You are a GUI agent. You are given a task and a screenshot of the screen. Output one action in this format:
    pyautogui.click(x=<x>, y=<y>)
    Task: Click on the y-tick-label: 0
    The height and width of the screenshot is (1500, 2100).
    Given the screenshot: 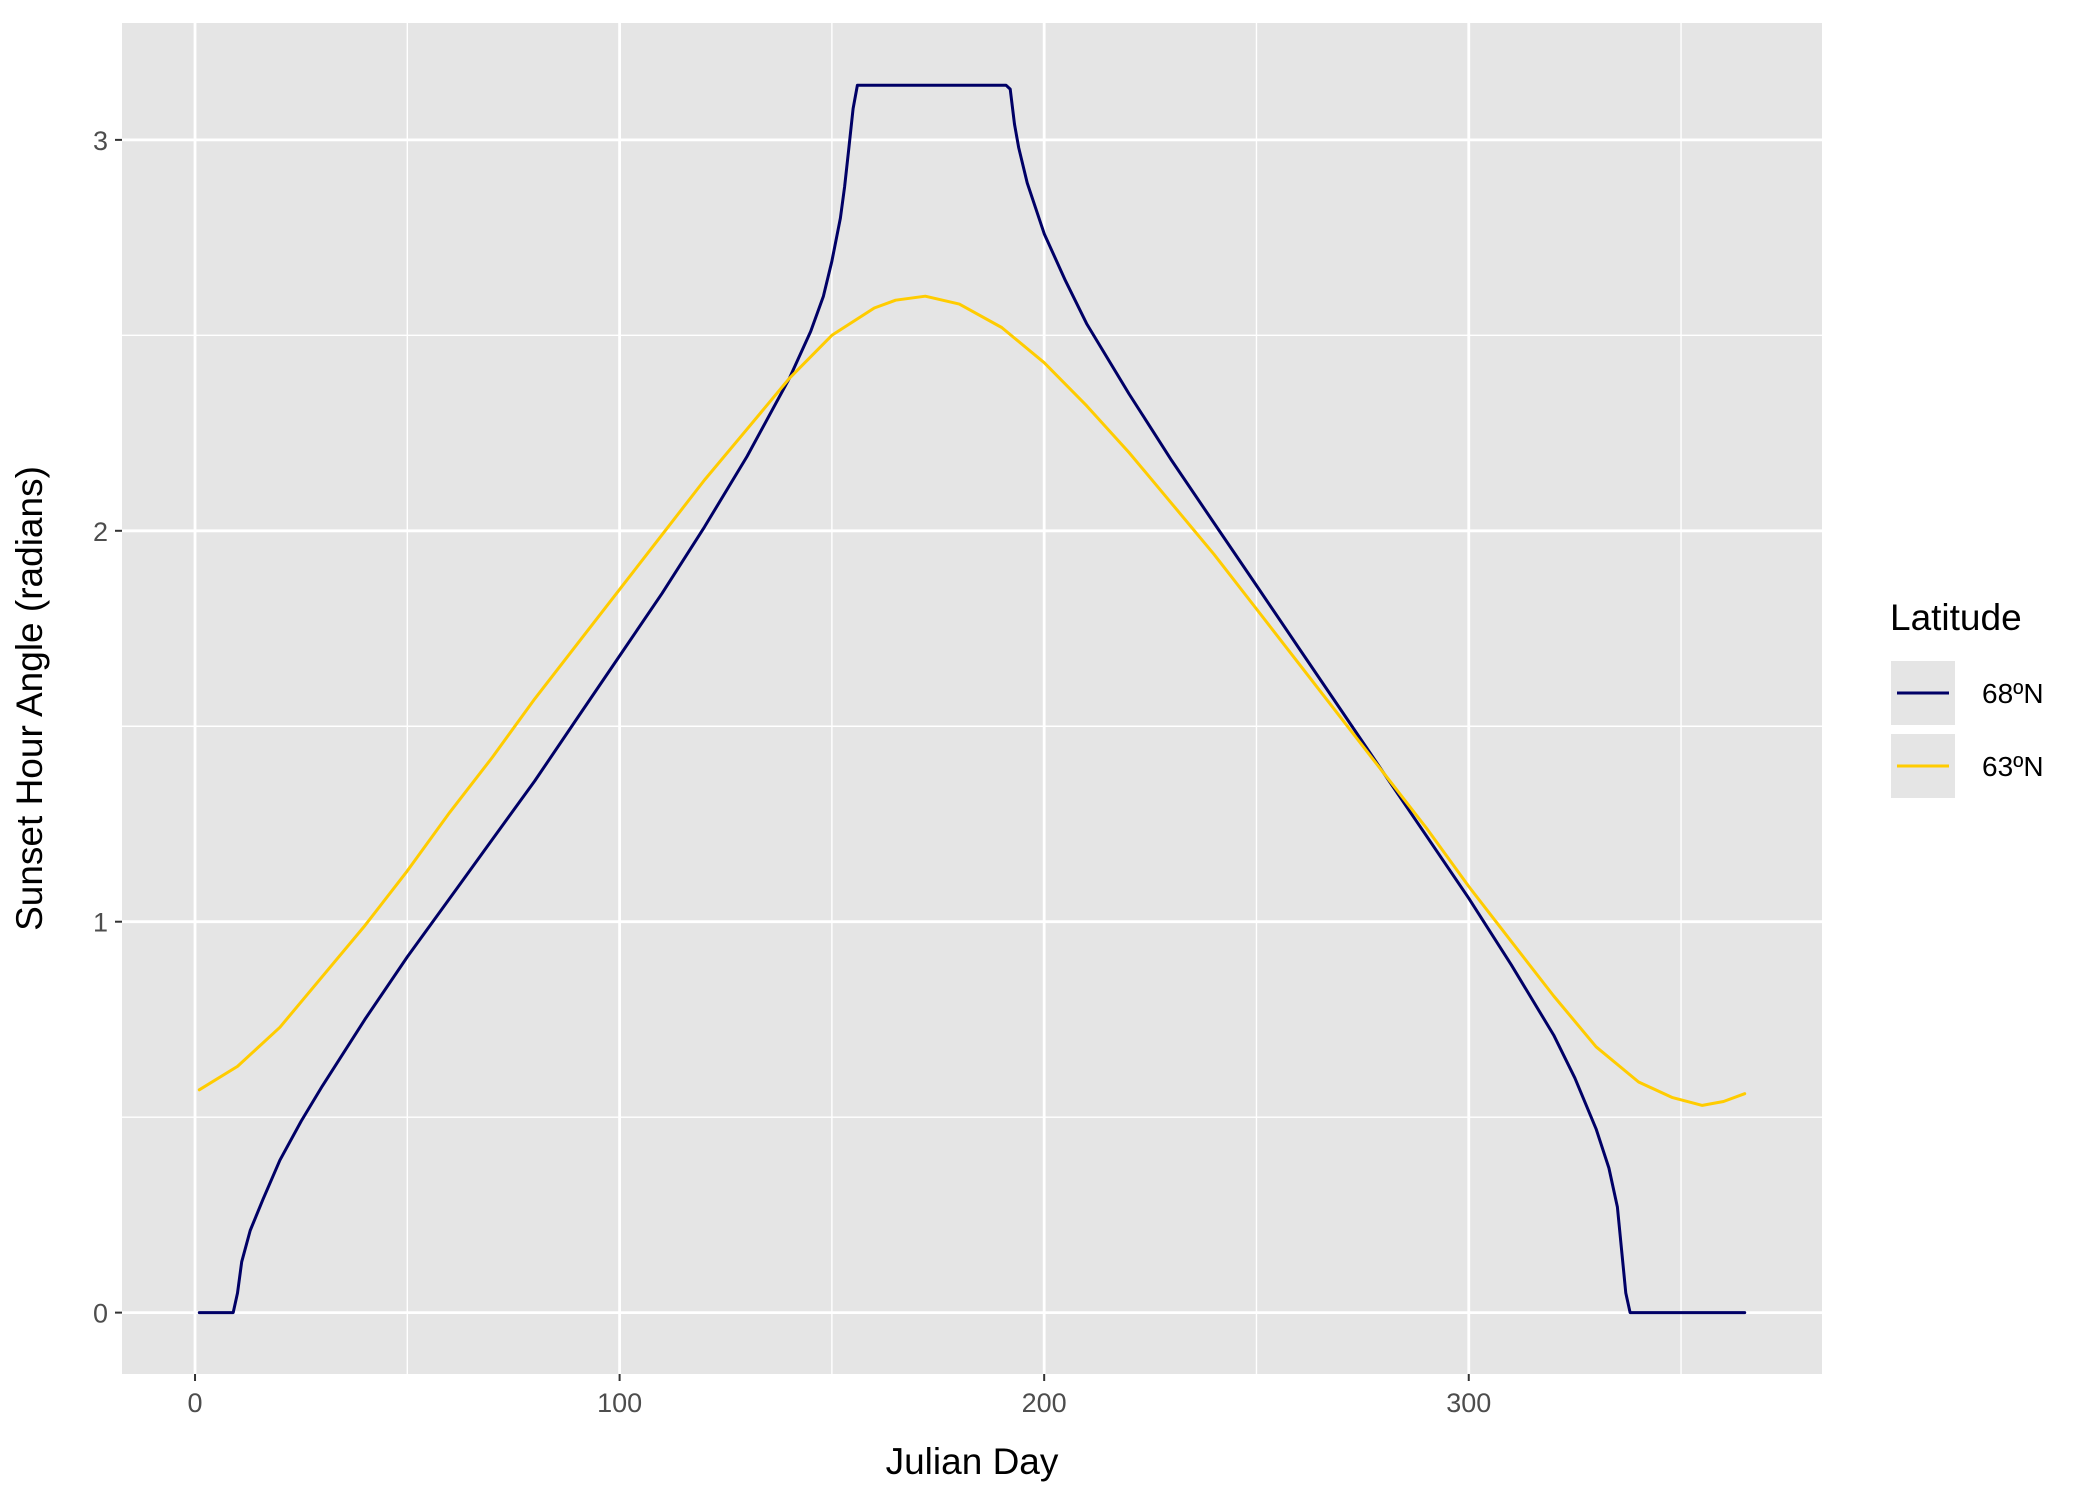 What is the action you would take?
    pyautogui.click(x=100, y=1314)
    